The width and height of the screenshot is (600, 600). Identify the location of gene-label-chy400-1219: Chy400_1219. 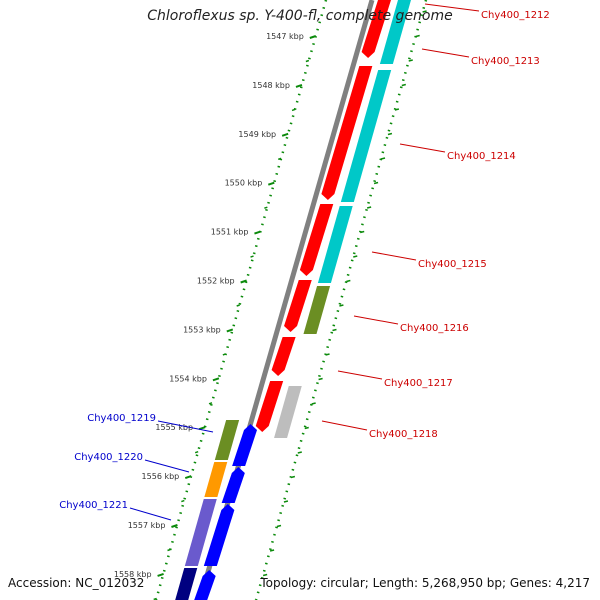
(121, 418).